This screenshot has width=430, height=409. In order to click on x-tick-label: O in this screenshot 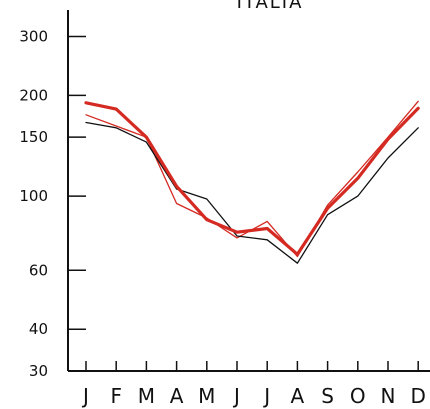, I will do `click(358, 396)`.